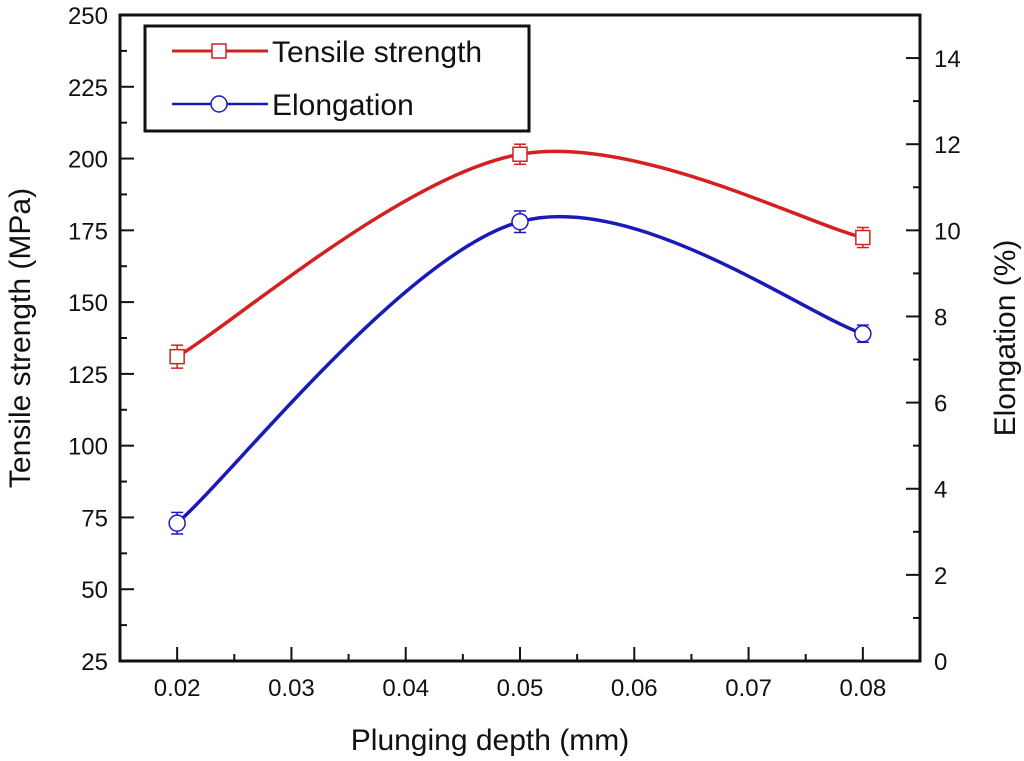 This screenshot has height=761, width=1024. I want to click on legend-item-elongation: Elongation, so click(293, 105).